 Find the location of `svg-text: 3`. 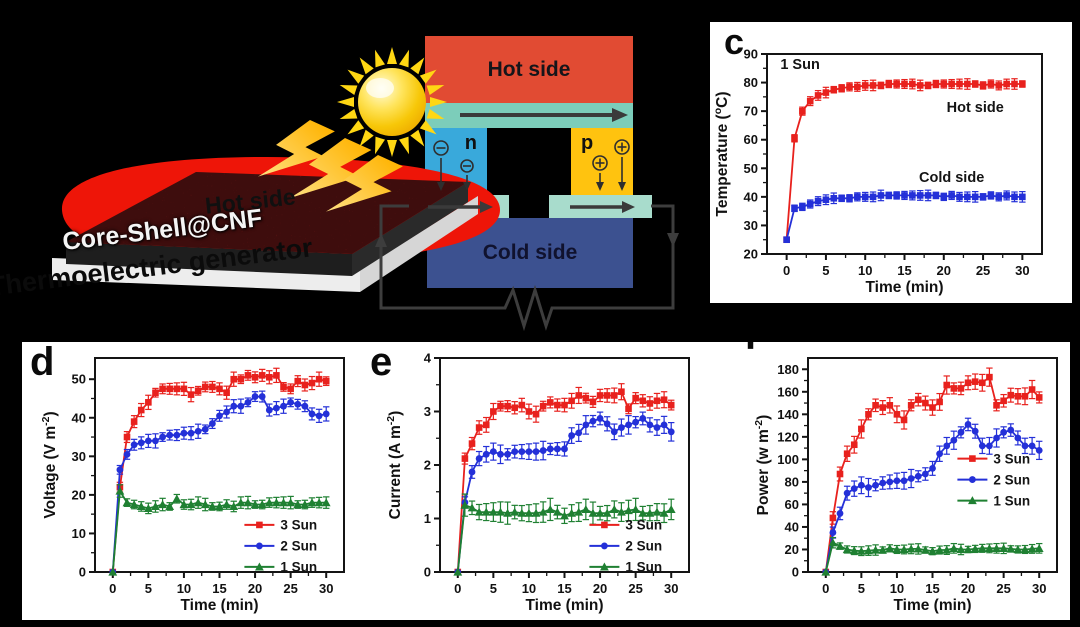

svg-text: 3 is located at coordinates (427, 411).